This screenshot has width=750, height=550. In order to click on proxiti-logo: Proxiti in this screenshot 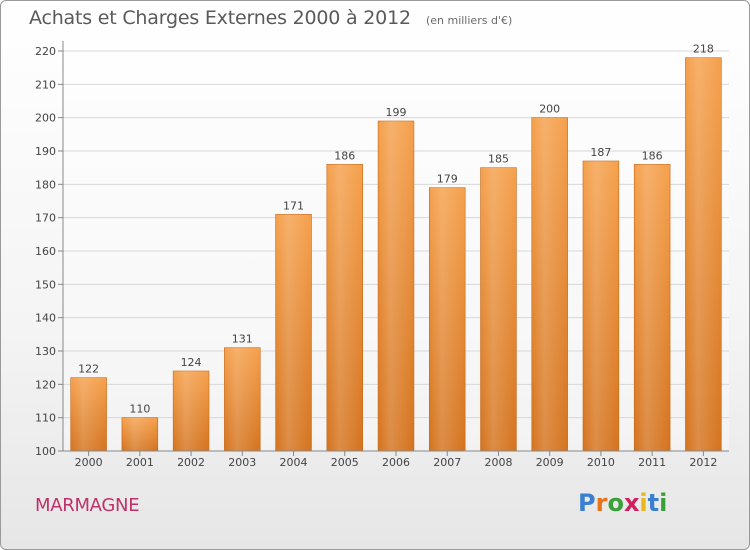, I will do `click(622, 503)`.